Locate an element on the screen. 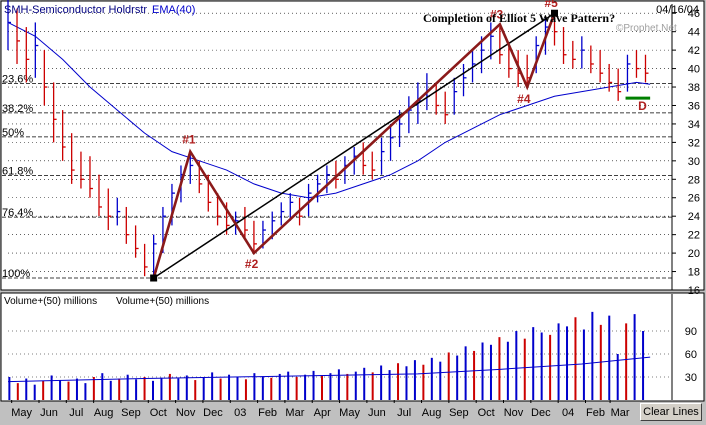 The height and width of the screenshot is (425, 706). price-tick-label: 36 is located at coordinates (694, 106).